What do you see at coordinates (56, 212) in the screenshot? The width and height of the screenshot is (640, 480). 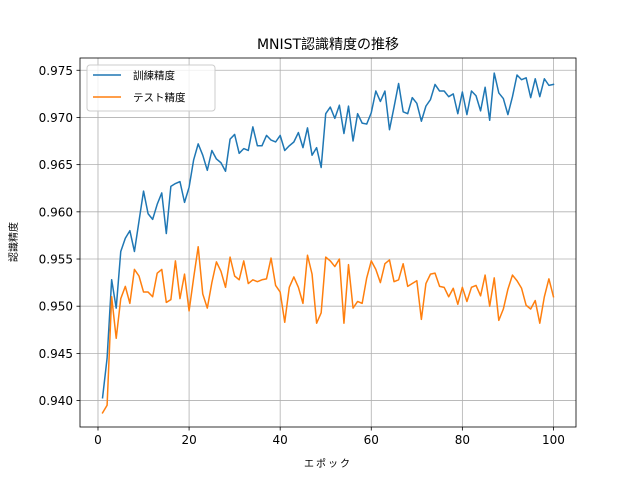 I see `y-tick-label: 0.960` at bounding box center [56, 212].